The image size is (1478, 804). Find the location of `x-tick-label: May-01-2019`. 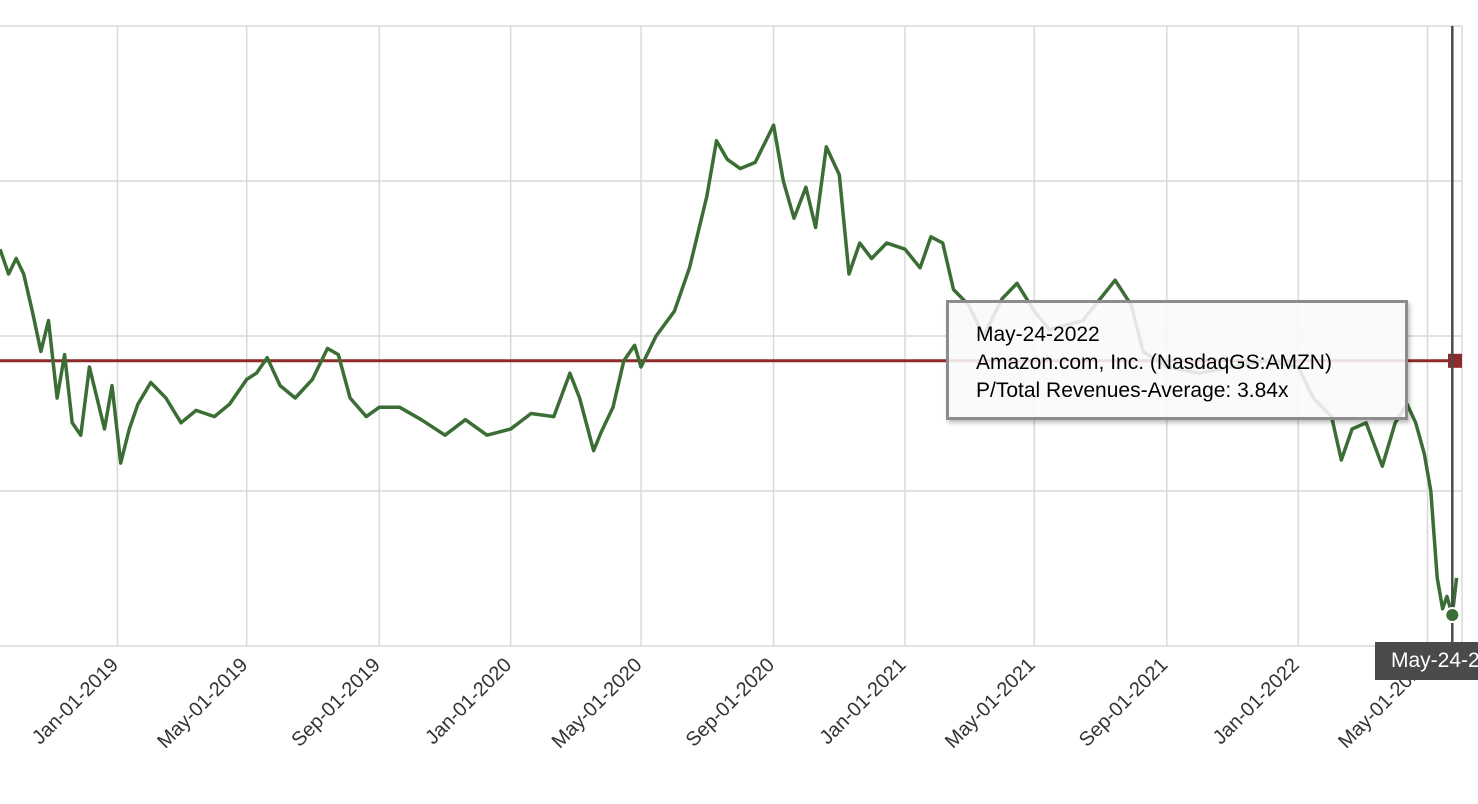

x-tick-label: May-01-2019 is located at coordinates (202, 703).